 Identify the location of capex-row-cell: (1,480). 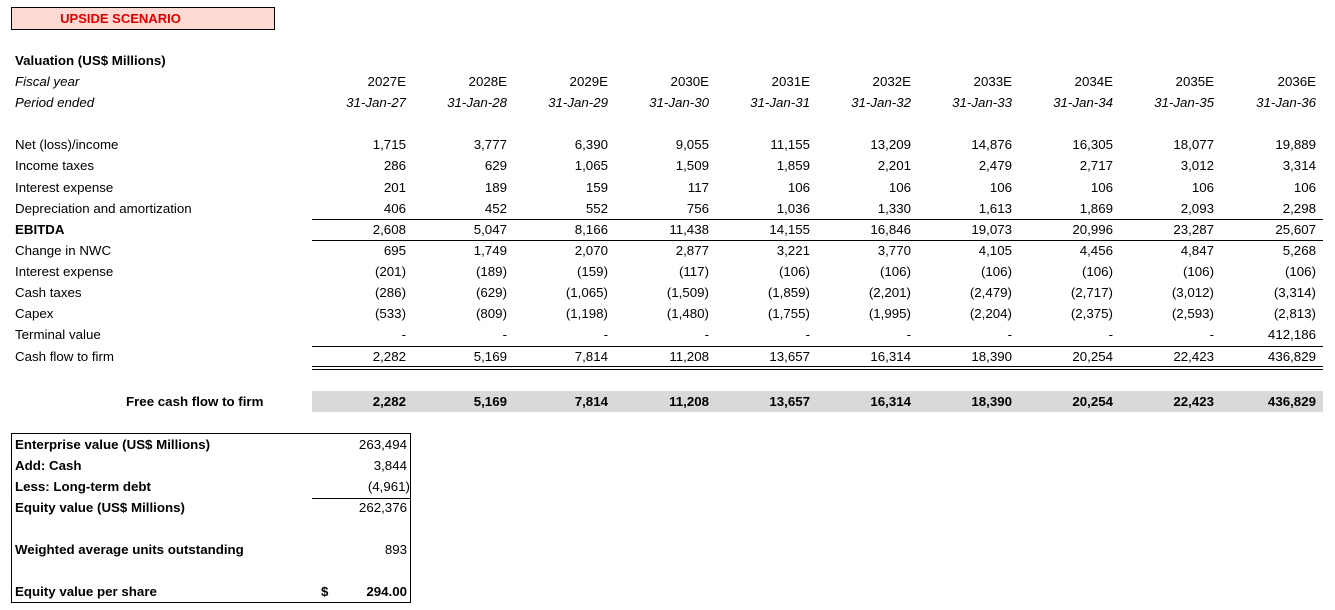
(687, 313).